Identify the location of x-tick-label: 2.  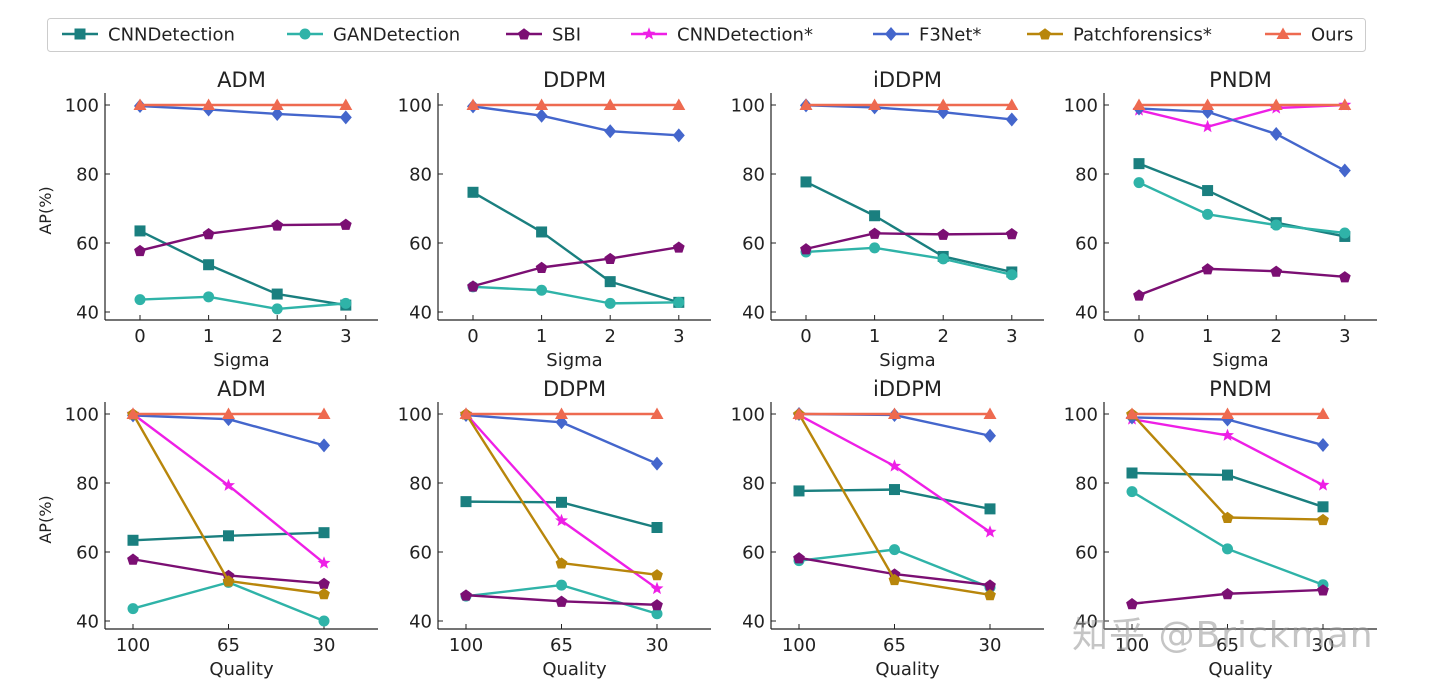
(609, 336).